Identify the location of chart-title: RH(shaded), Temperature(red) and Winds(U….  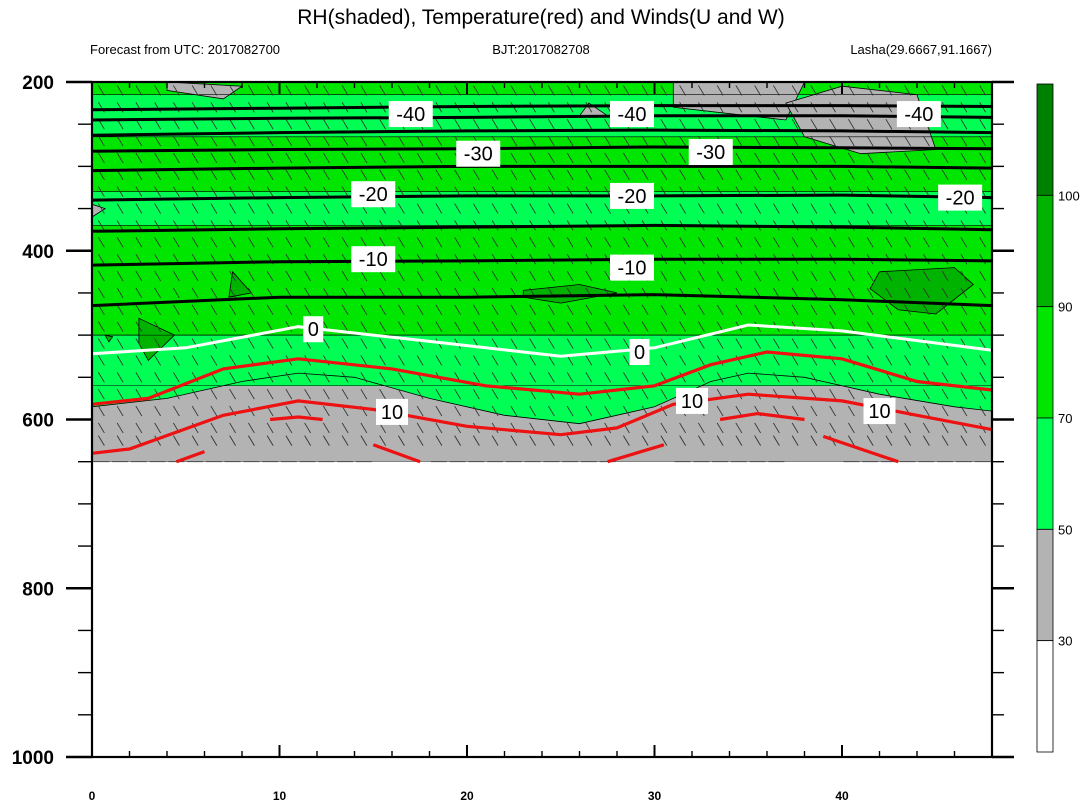
(540, 17).